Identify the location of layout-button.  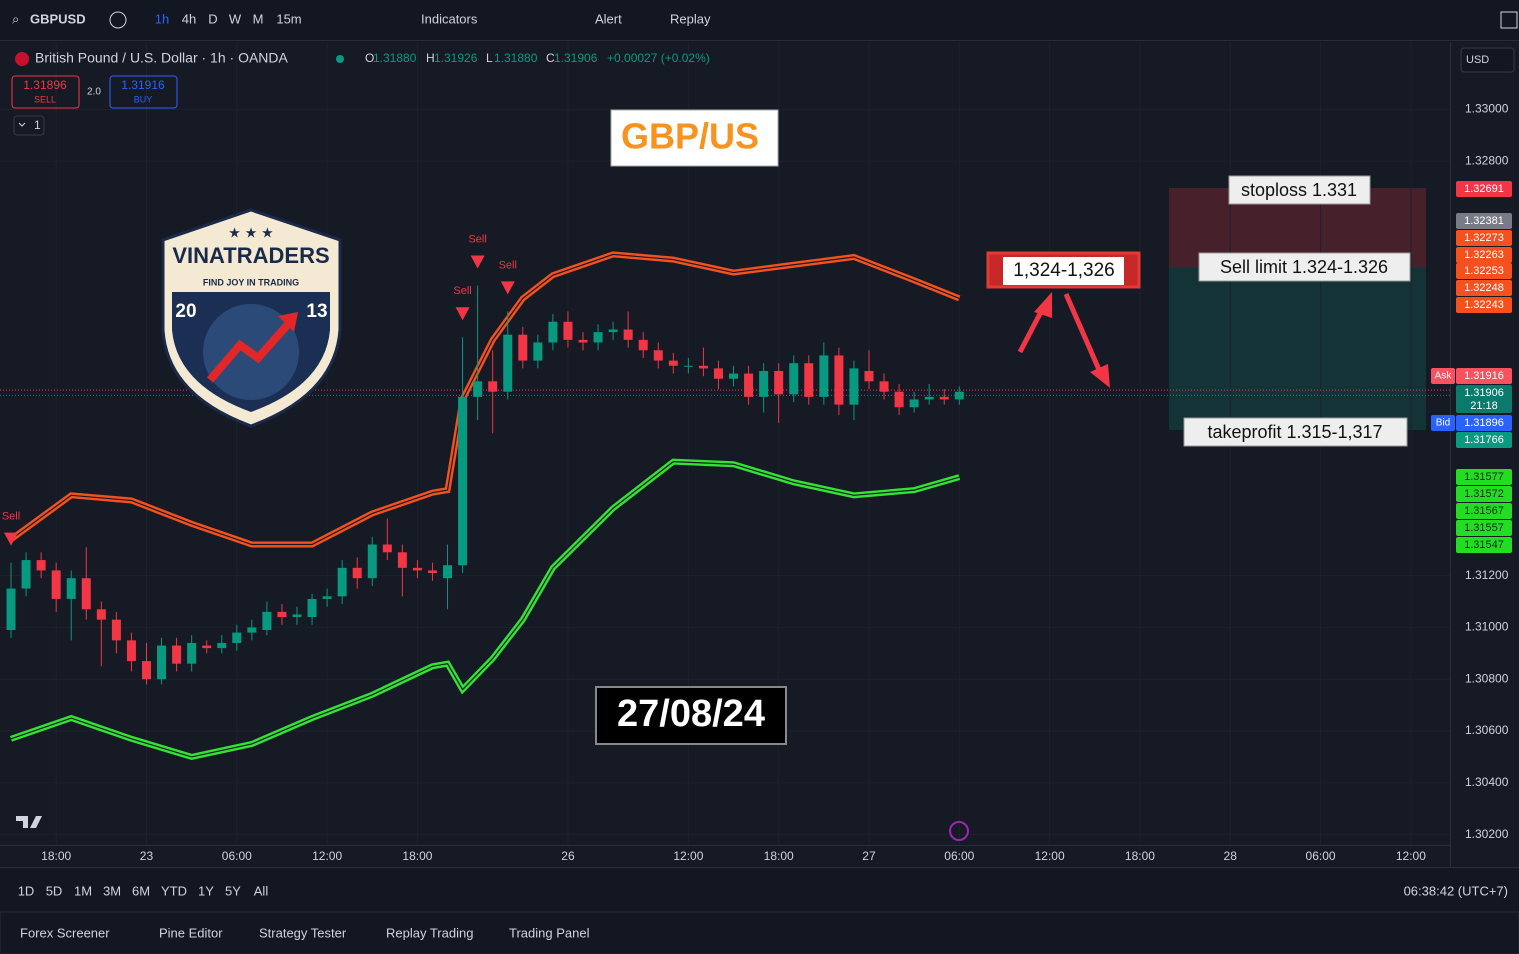
(1509, 20).